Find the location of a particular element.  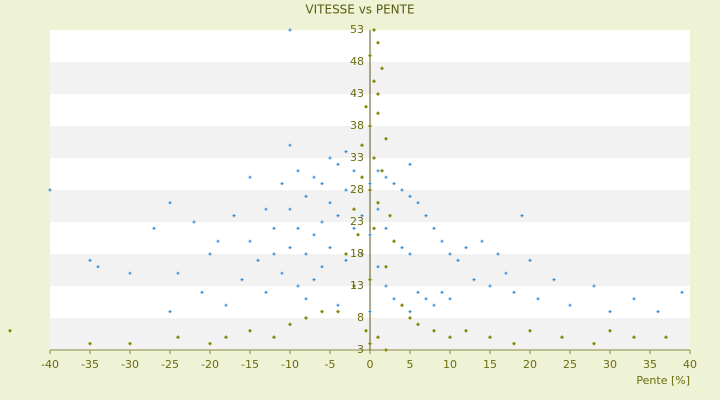

x-tick-label: 20 is located at coordinates (530, 364).